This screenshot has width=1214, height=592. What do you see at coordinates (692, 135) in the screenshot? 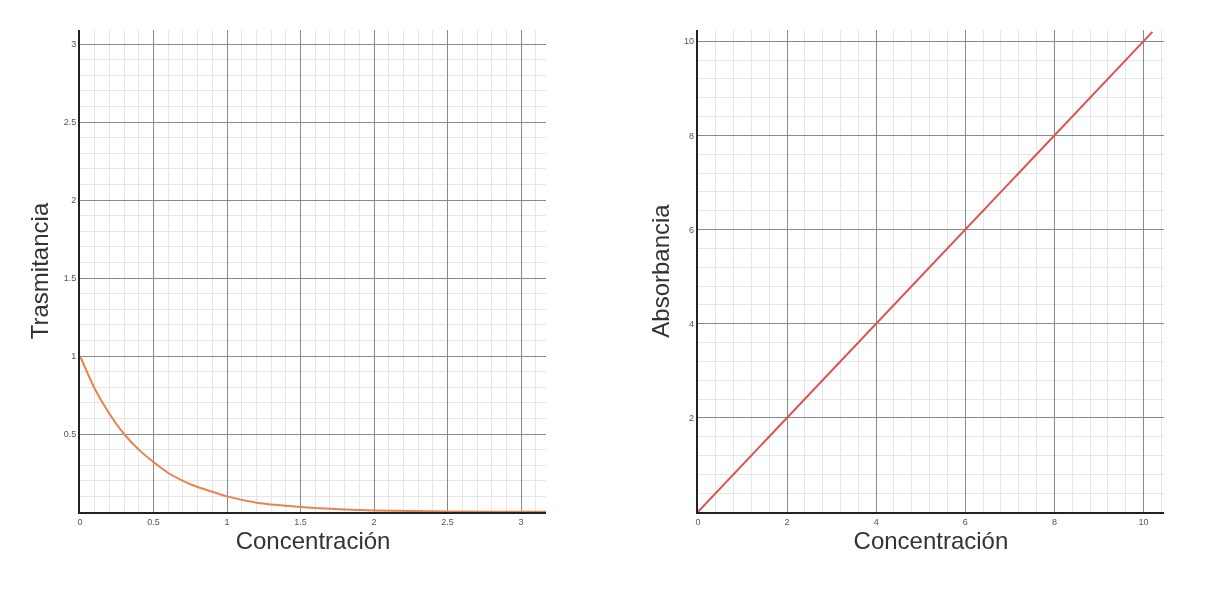
I see `y-tick-label: 8` at bounding box center [692, 135].